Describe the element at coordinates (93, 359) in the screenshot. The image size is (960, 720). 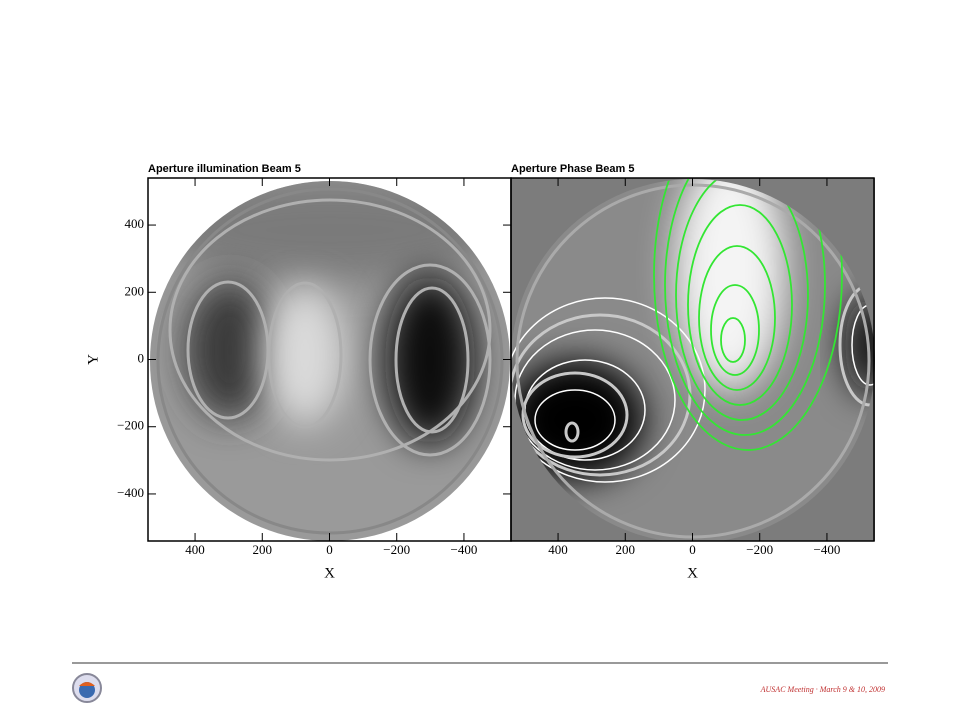
I see `y-axis-label: Y` at that location.